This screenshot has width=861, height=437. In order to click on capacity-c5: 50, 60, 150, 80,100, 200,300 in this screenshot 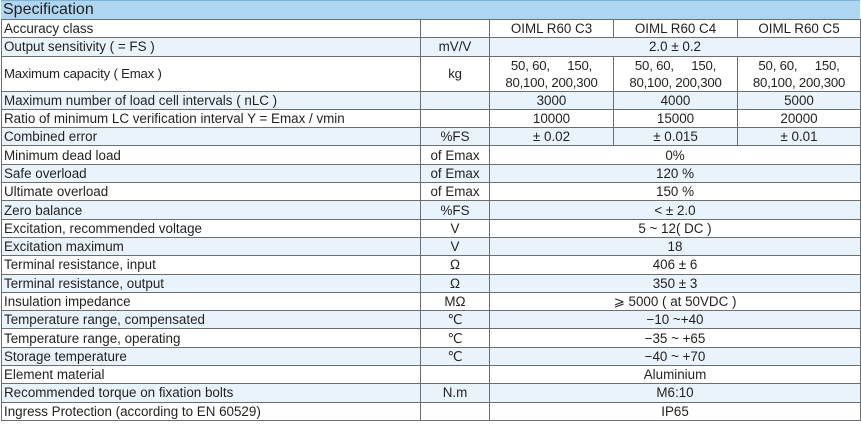, I will do `click(799, 73)`.